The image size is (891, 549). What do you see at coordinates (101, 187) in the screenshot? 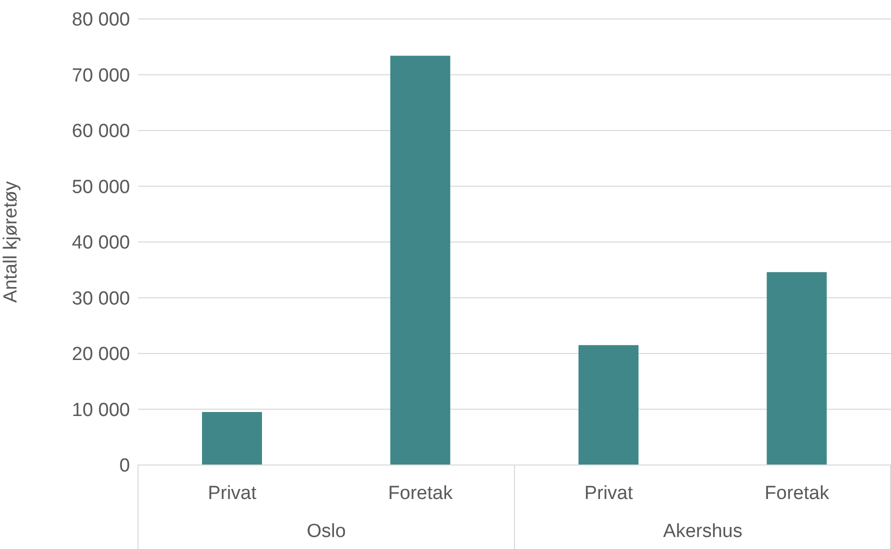
I see `y-tick-label: 50 000` at bounding box center [101, 187].